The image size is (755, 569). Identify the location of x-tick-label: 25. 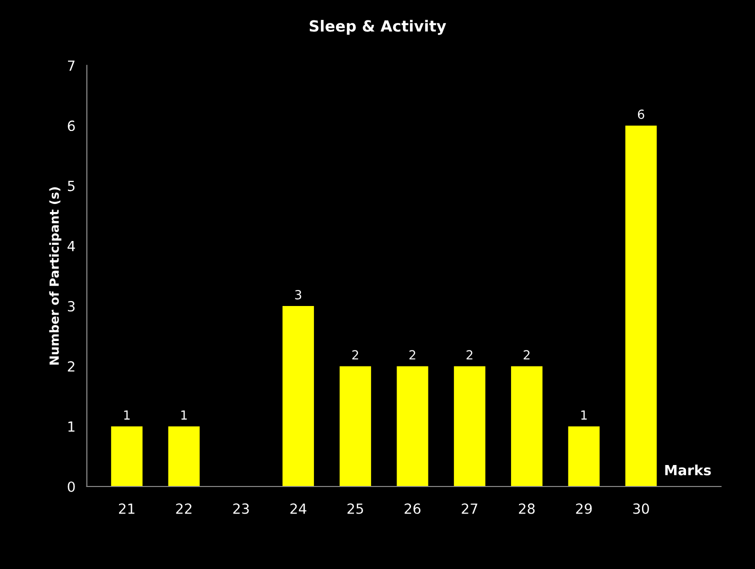
(355, 508).